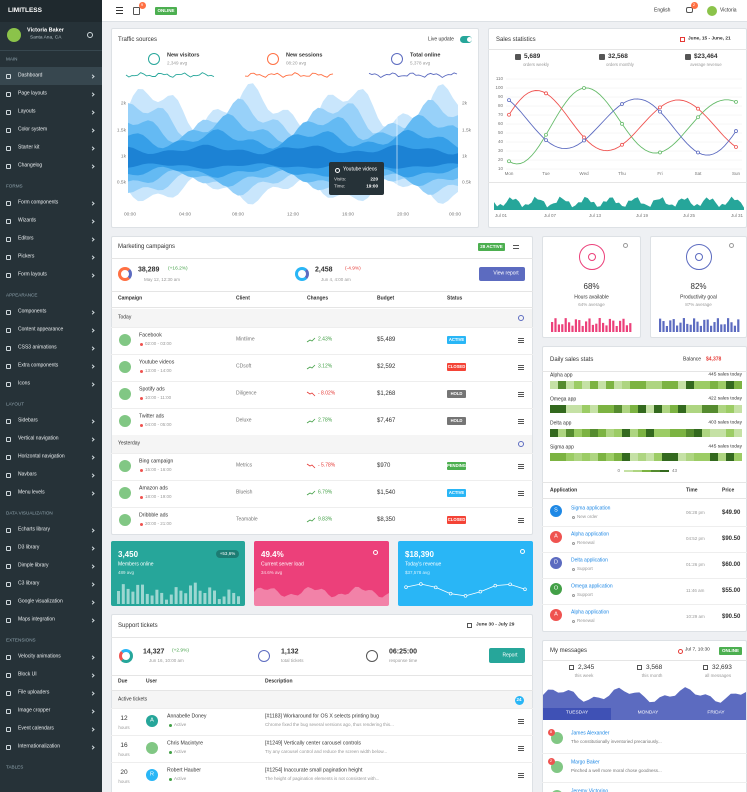 The width and height of the screenshot is (747, 792). I want to click on day-tab: MONDAY, so click(648, 713).